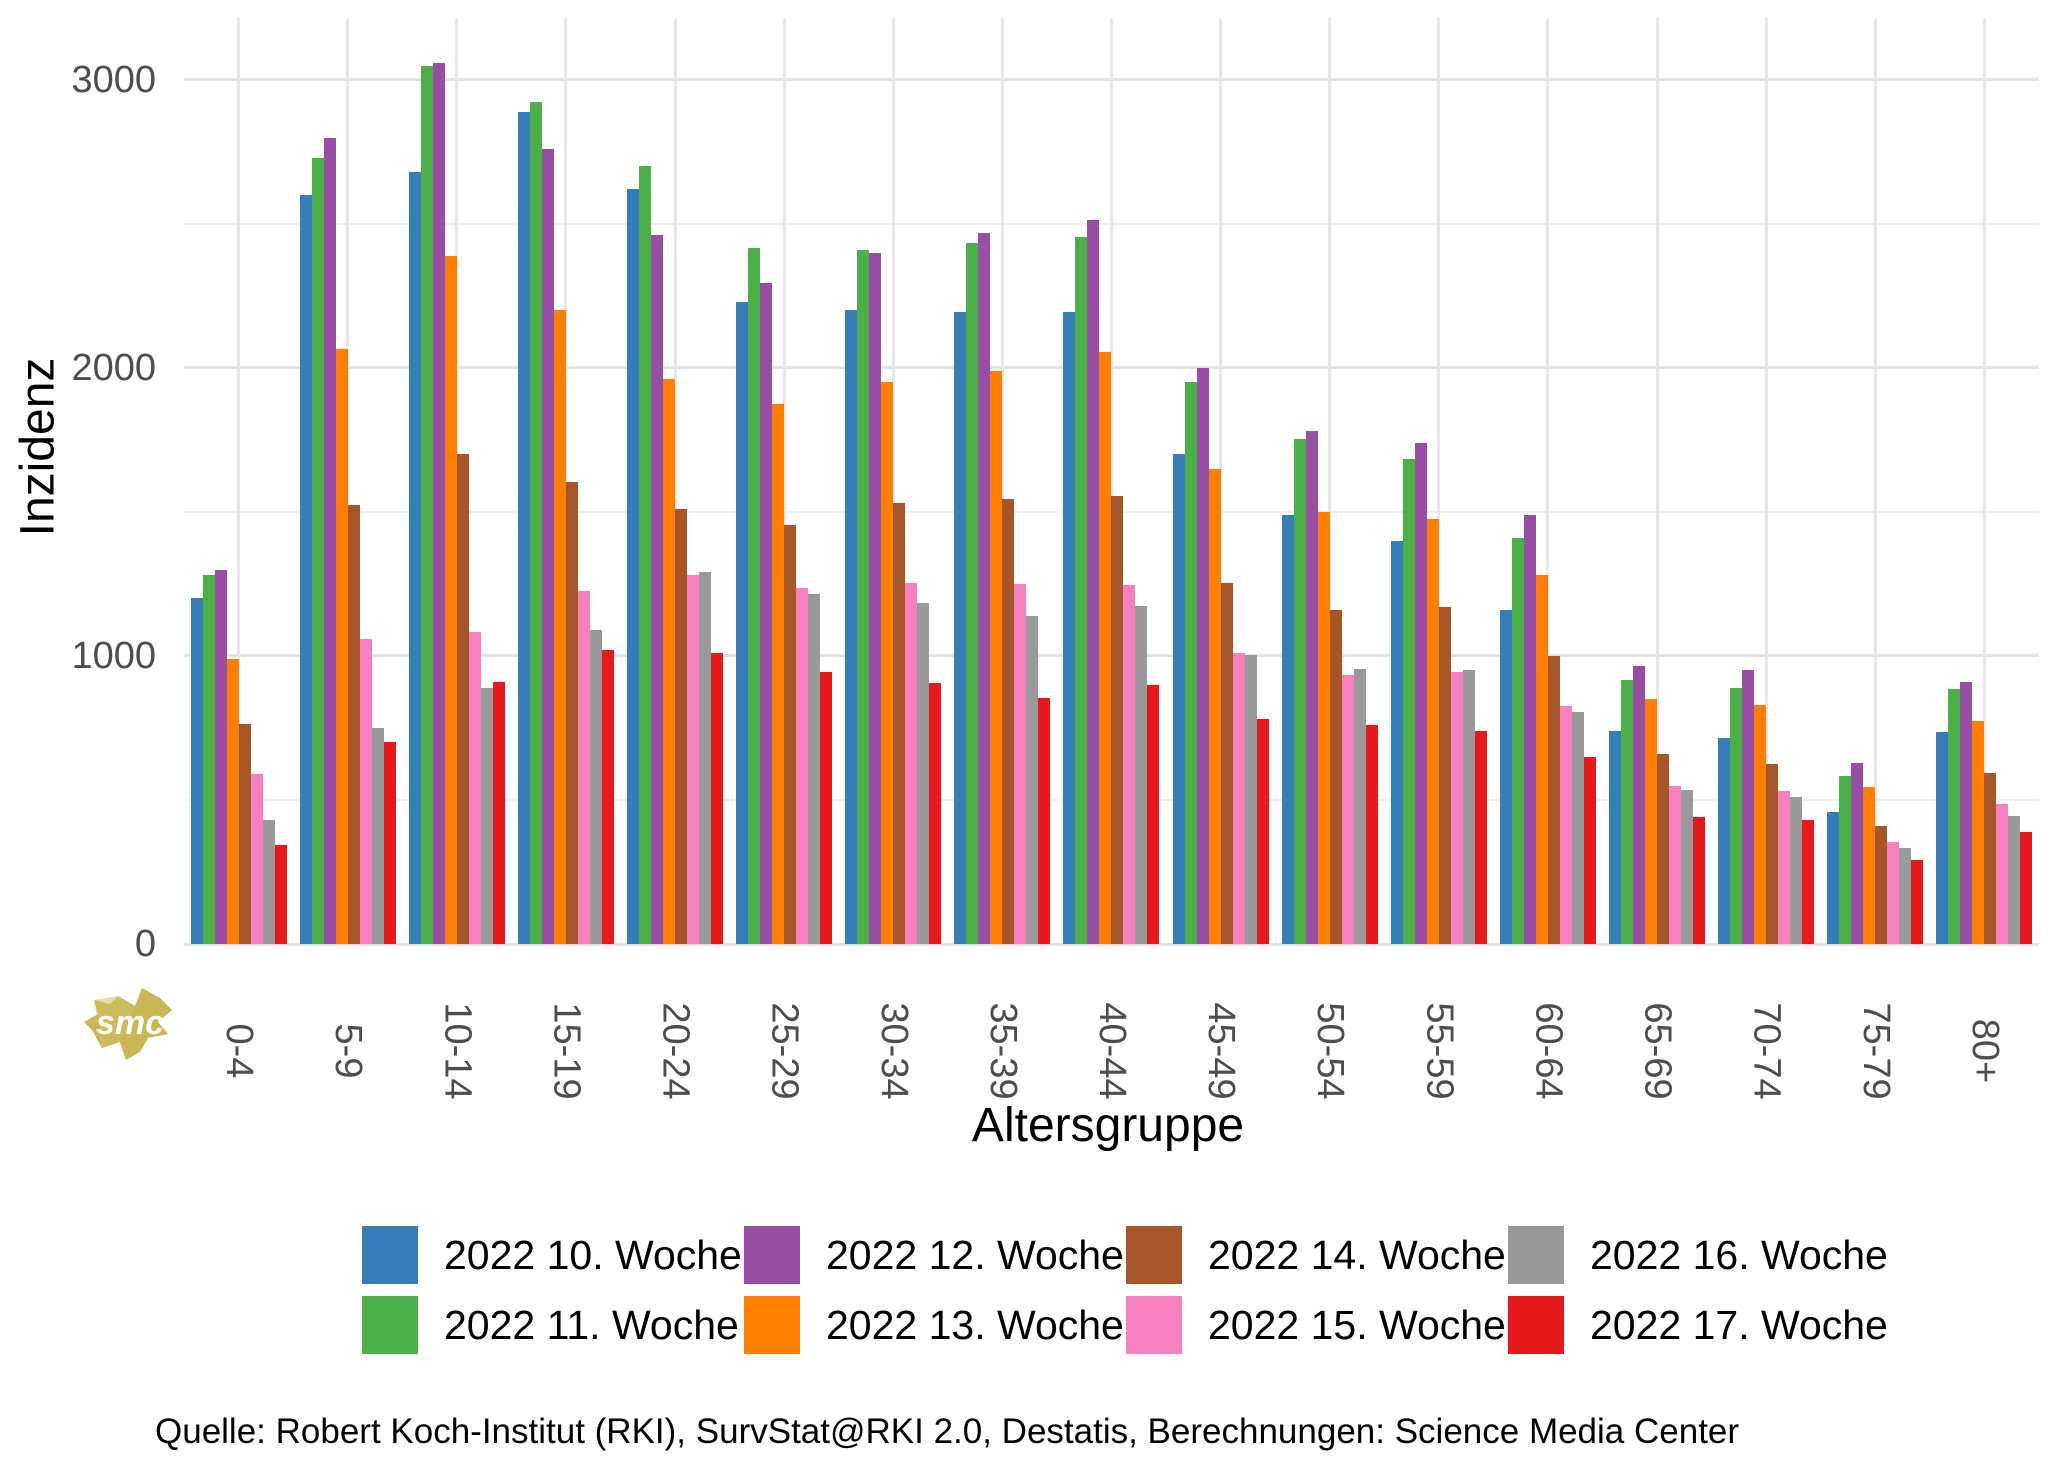 This screenshot has height=1462, width=2048. Describe the element at coordinates (113, 367) in the screenshot. I see `y-tick-label: 2000` at that location.